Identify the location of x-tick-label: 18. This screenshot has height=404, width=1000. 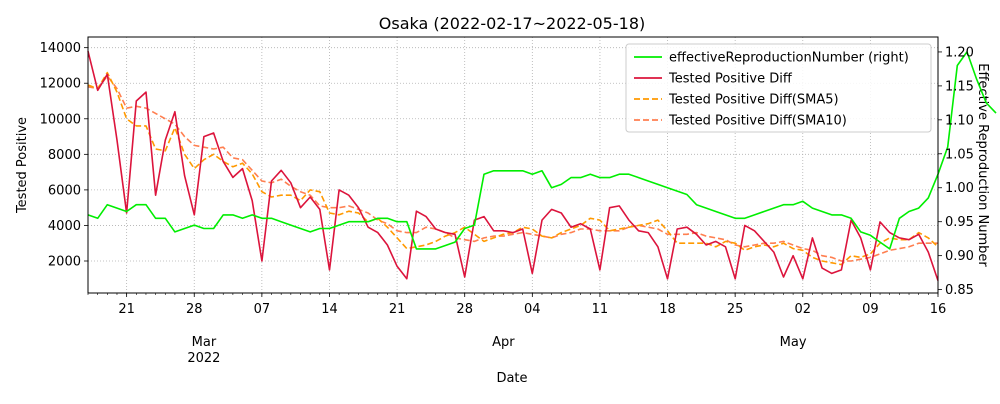
(667, 309).